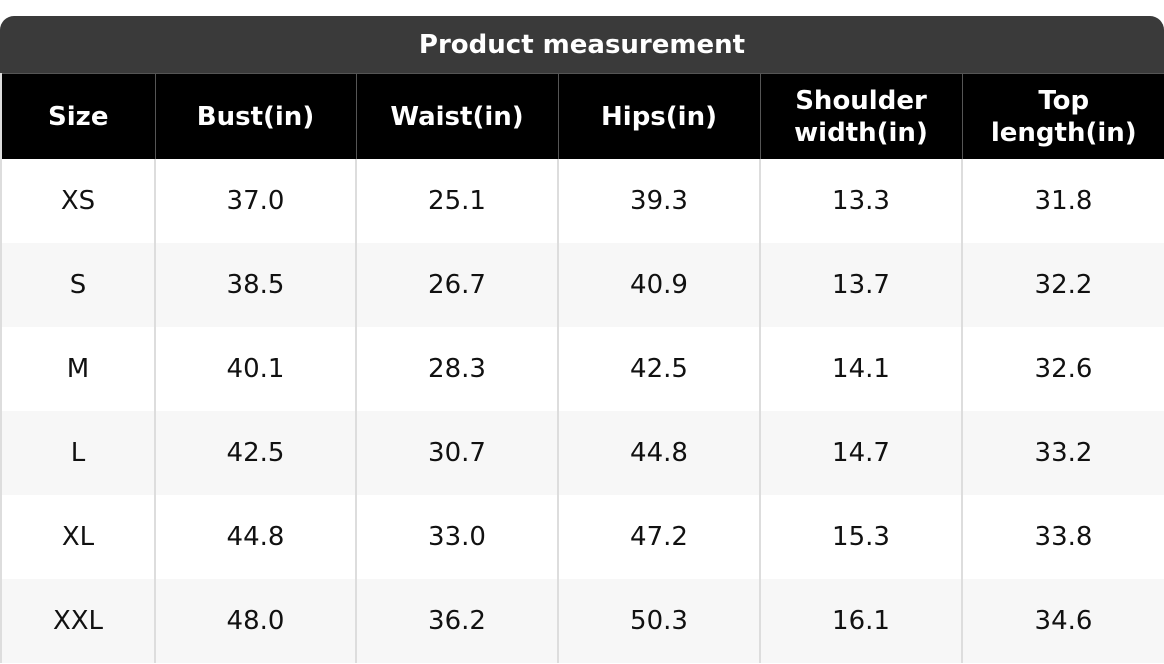 The height and width of the screenshot is (664, 1164). I want to click on table-cell: 30.7, so click(456, 453).